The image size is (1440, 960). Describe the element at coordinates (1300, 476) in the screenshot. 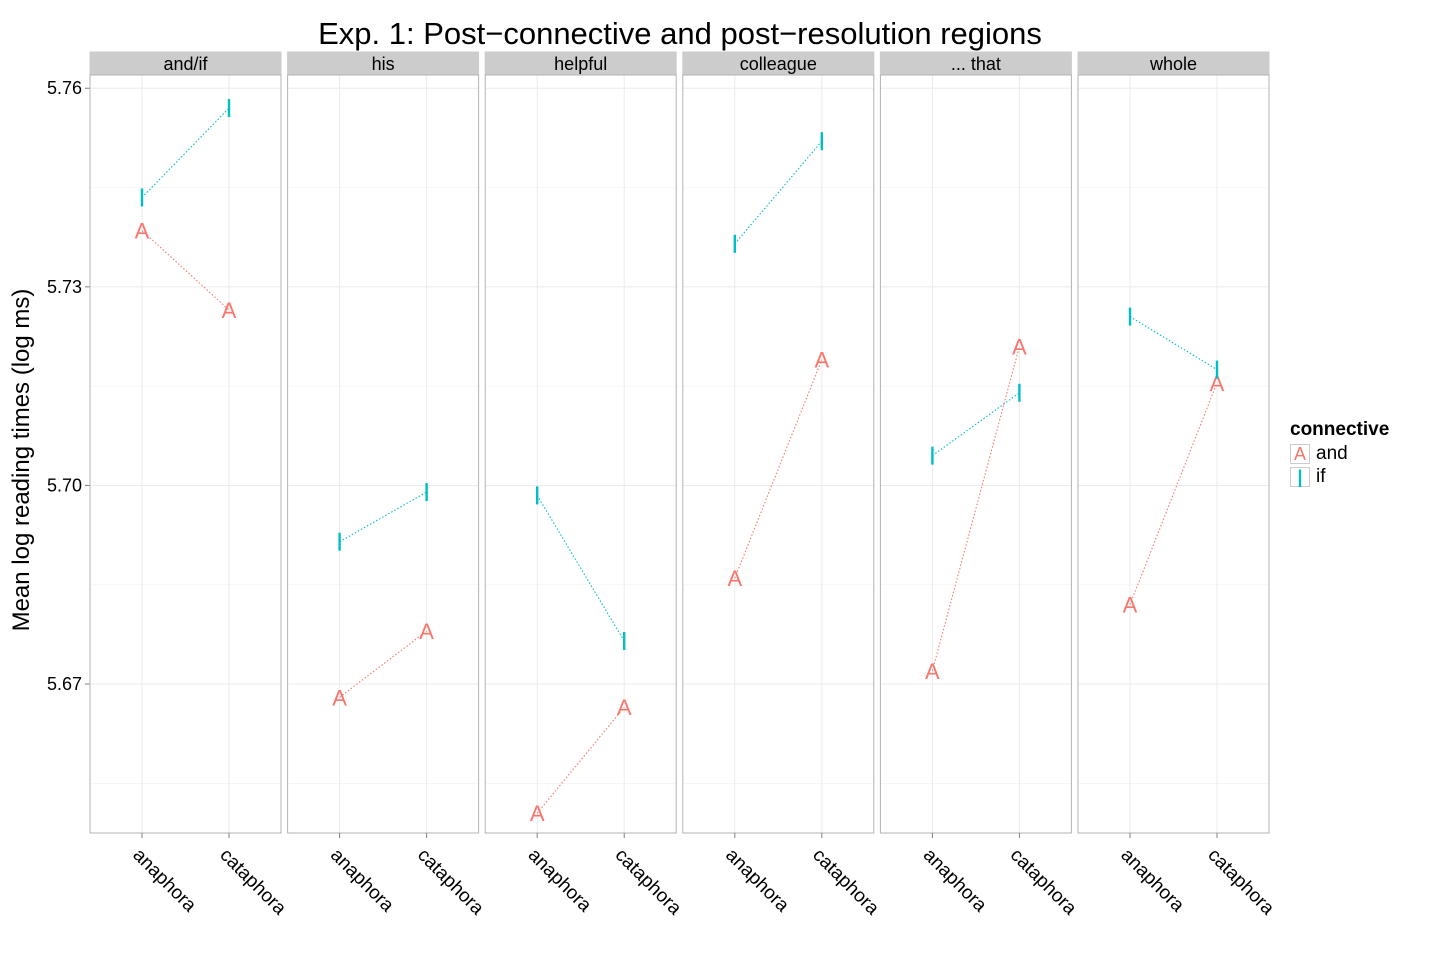

I see `legend-key-if: |` at that location.